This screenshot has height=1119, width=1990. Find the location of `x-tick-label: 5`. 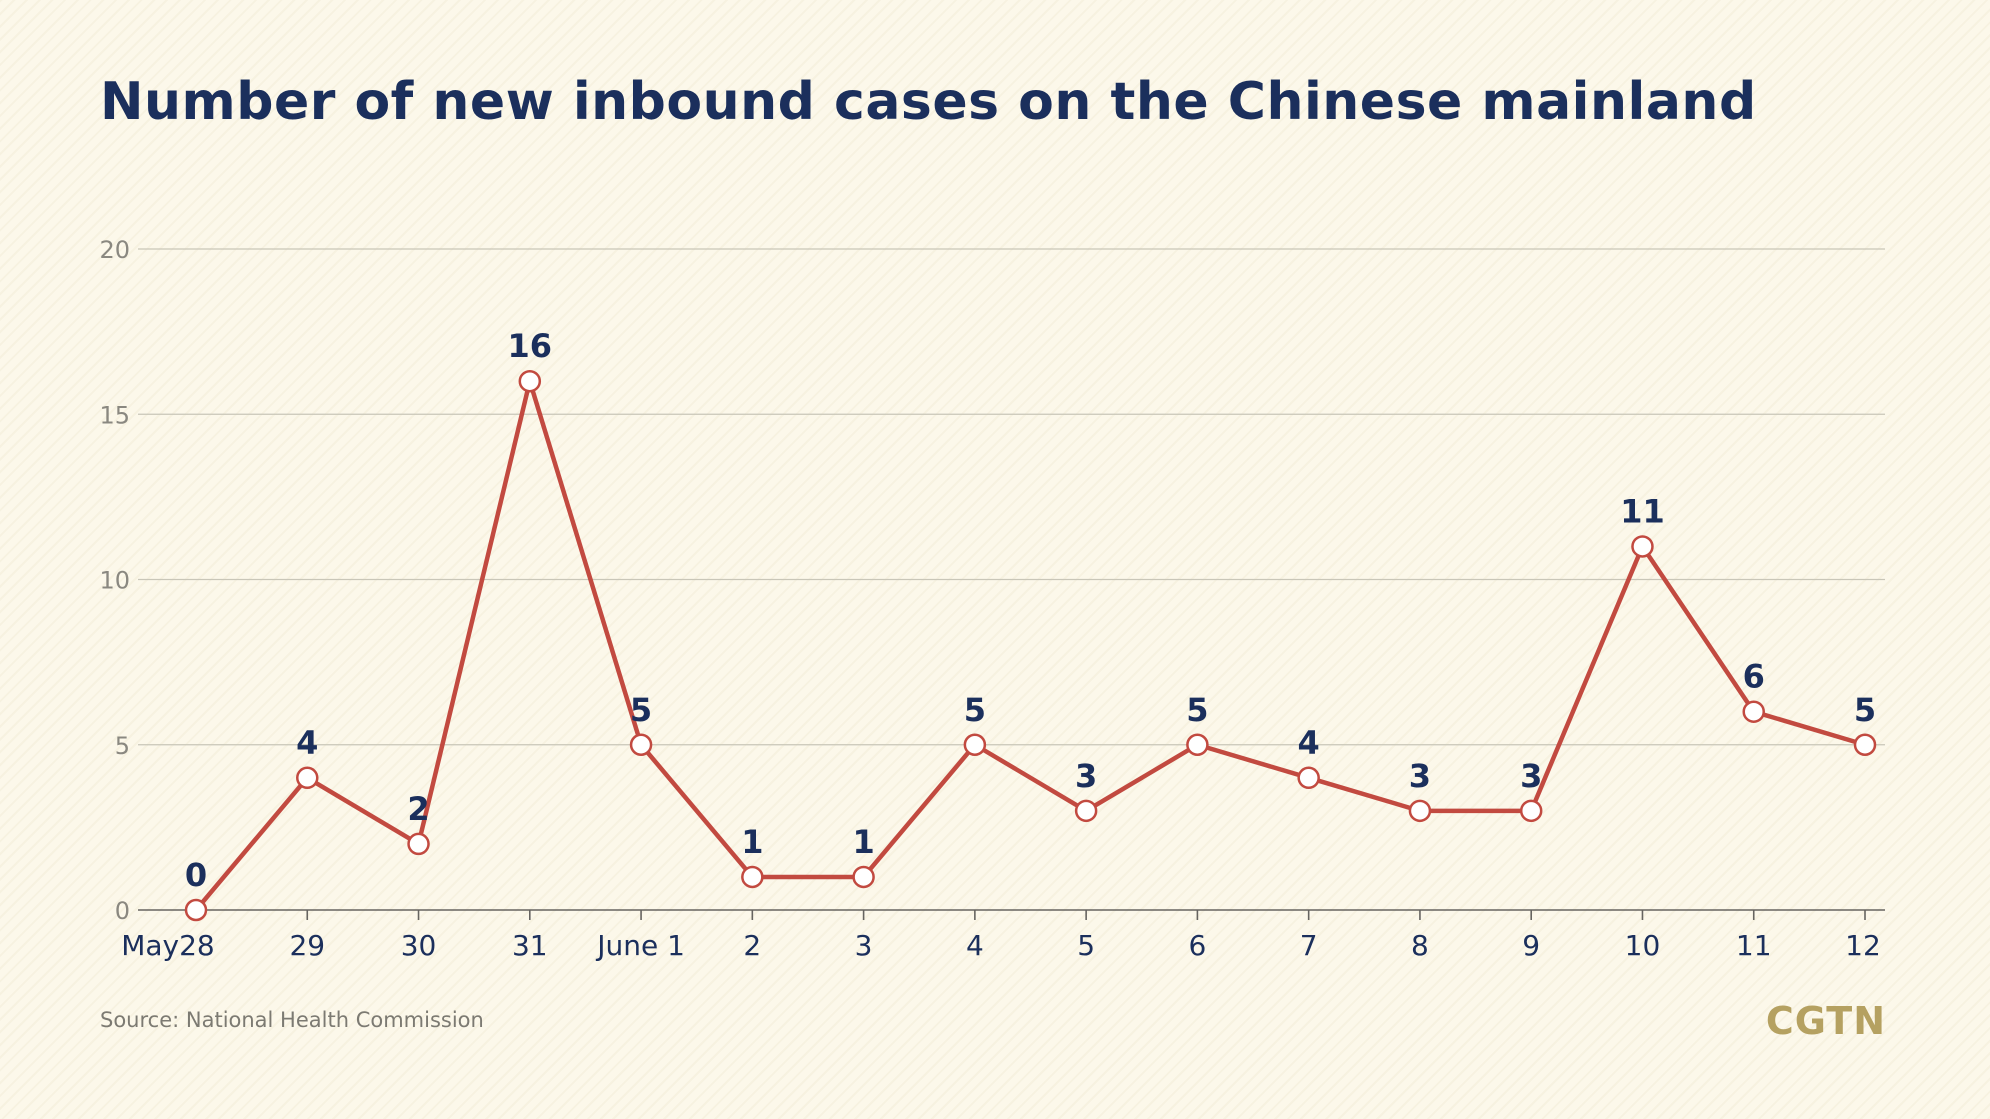

x-tick-label: 5 is located at coordinates (1086, 945).